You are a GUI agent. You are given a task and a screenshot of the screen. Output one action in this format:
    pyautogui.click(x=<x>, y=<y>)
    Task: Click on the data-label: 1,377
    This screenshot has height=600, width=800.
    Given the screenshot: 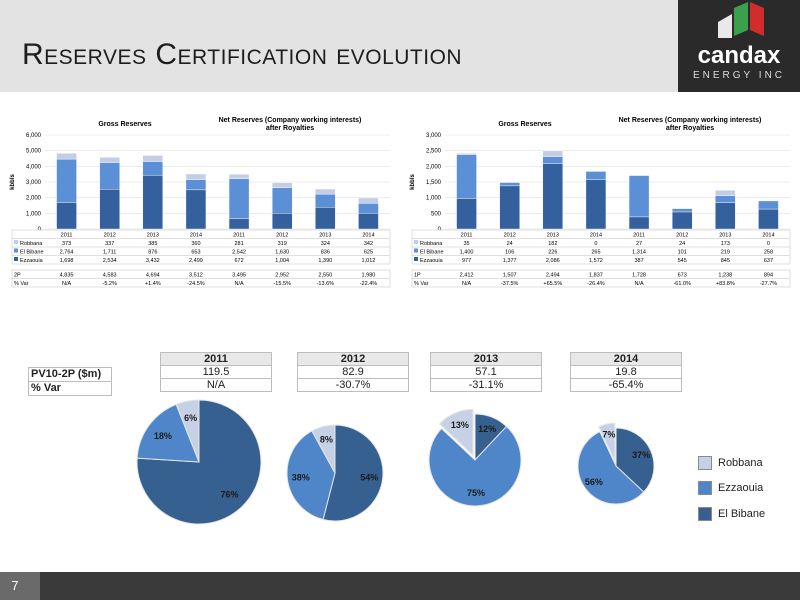 What is the action you would take?
    pyautogui.click(x=510, y=261)
    